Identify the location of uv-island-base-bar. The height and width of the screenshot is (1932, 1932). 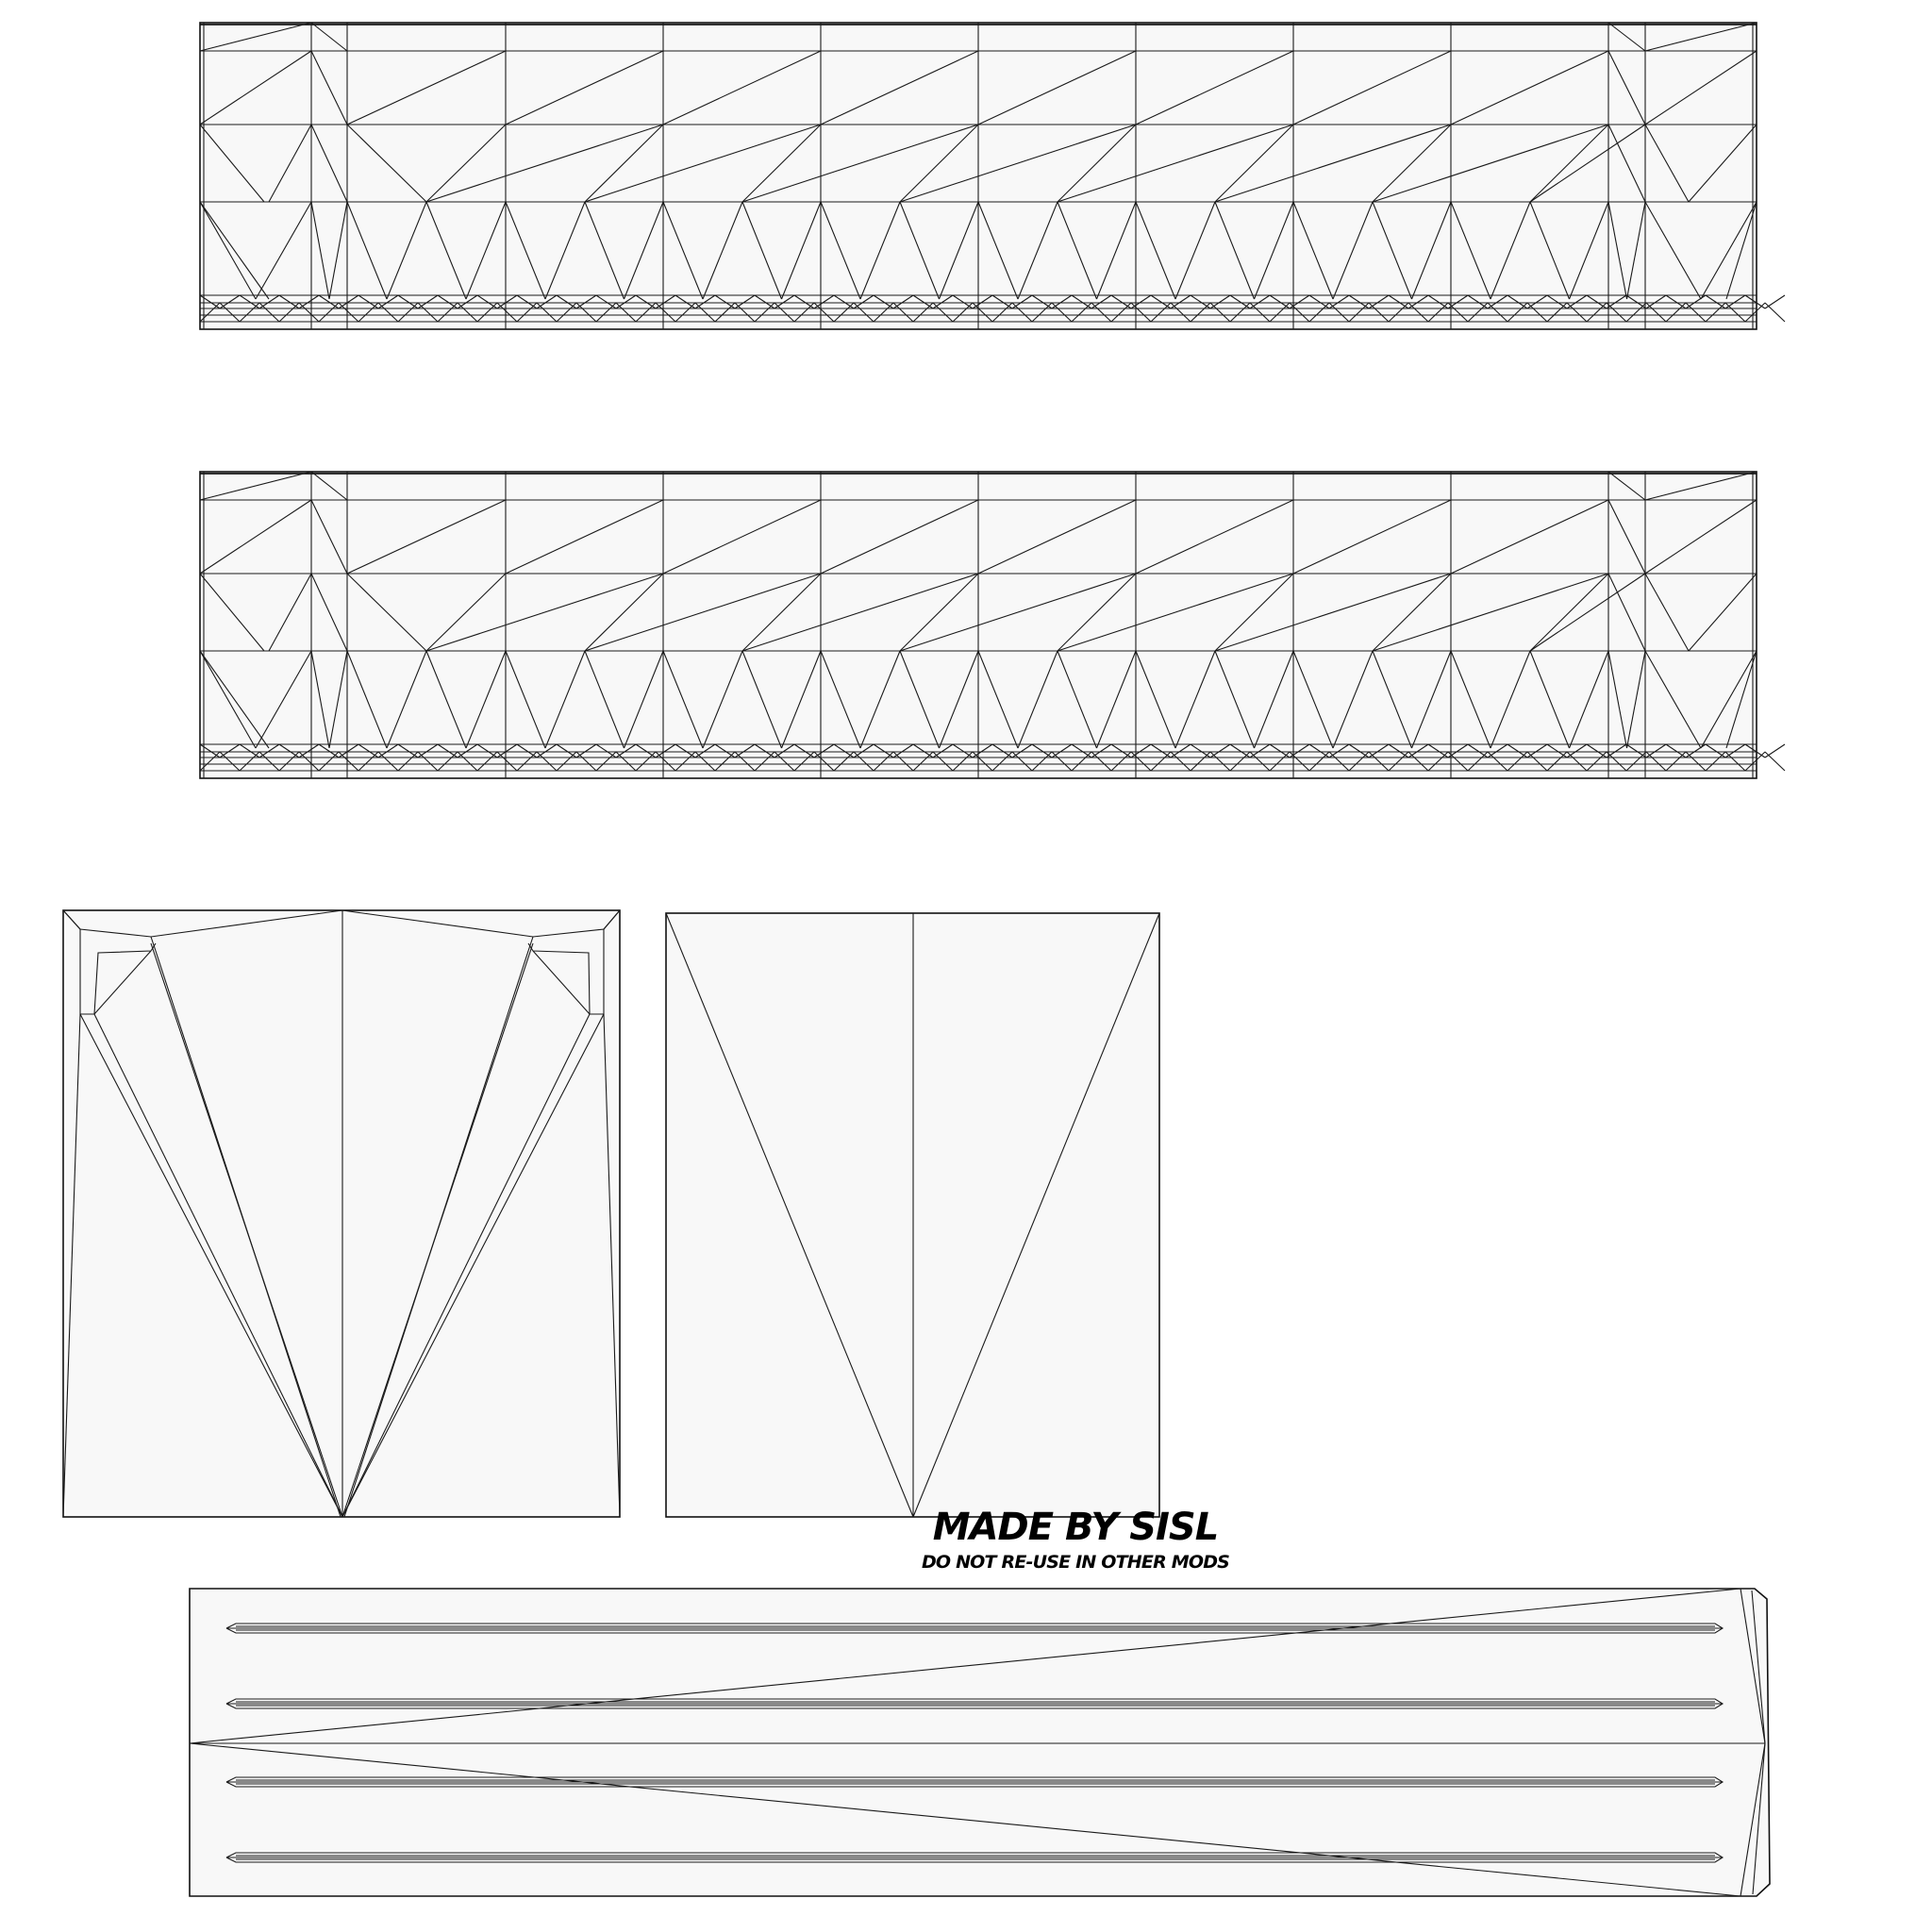
(980, 1743).